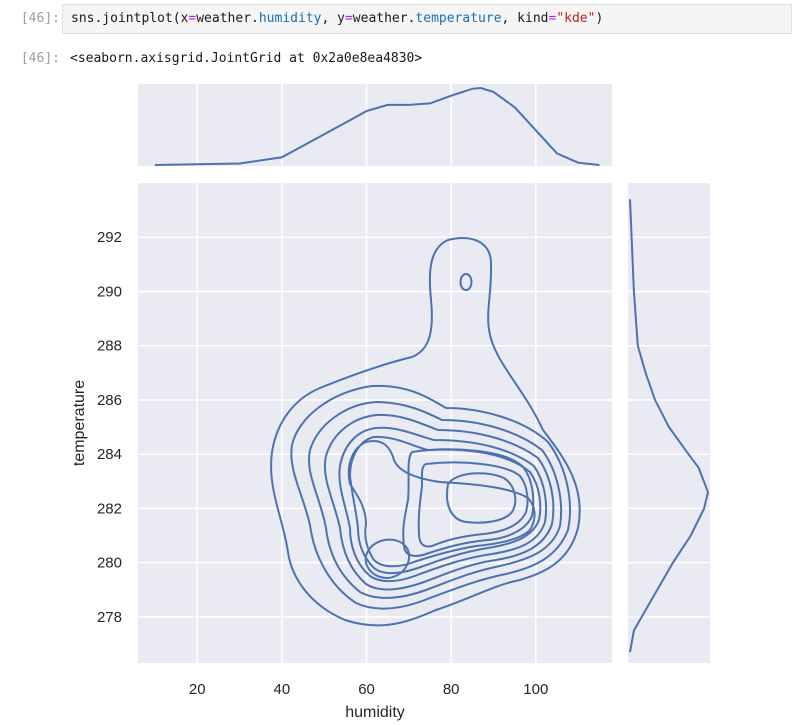 The height and width of the screenshot is (725, 794). Describe the element at coordinates (40, 18) in the screenshot. I see `input-prompt: [46]:` at that location.